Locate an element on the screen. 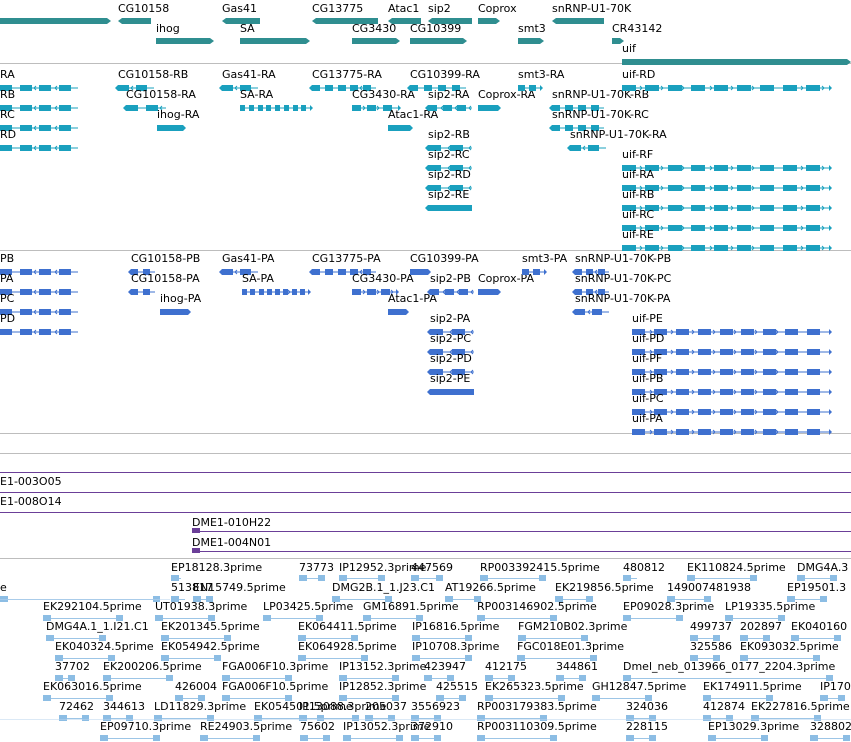  est-label: 149007481938 is located at coordinates (709, 587).